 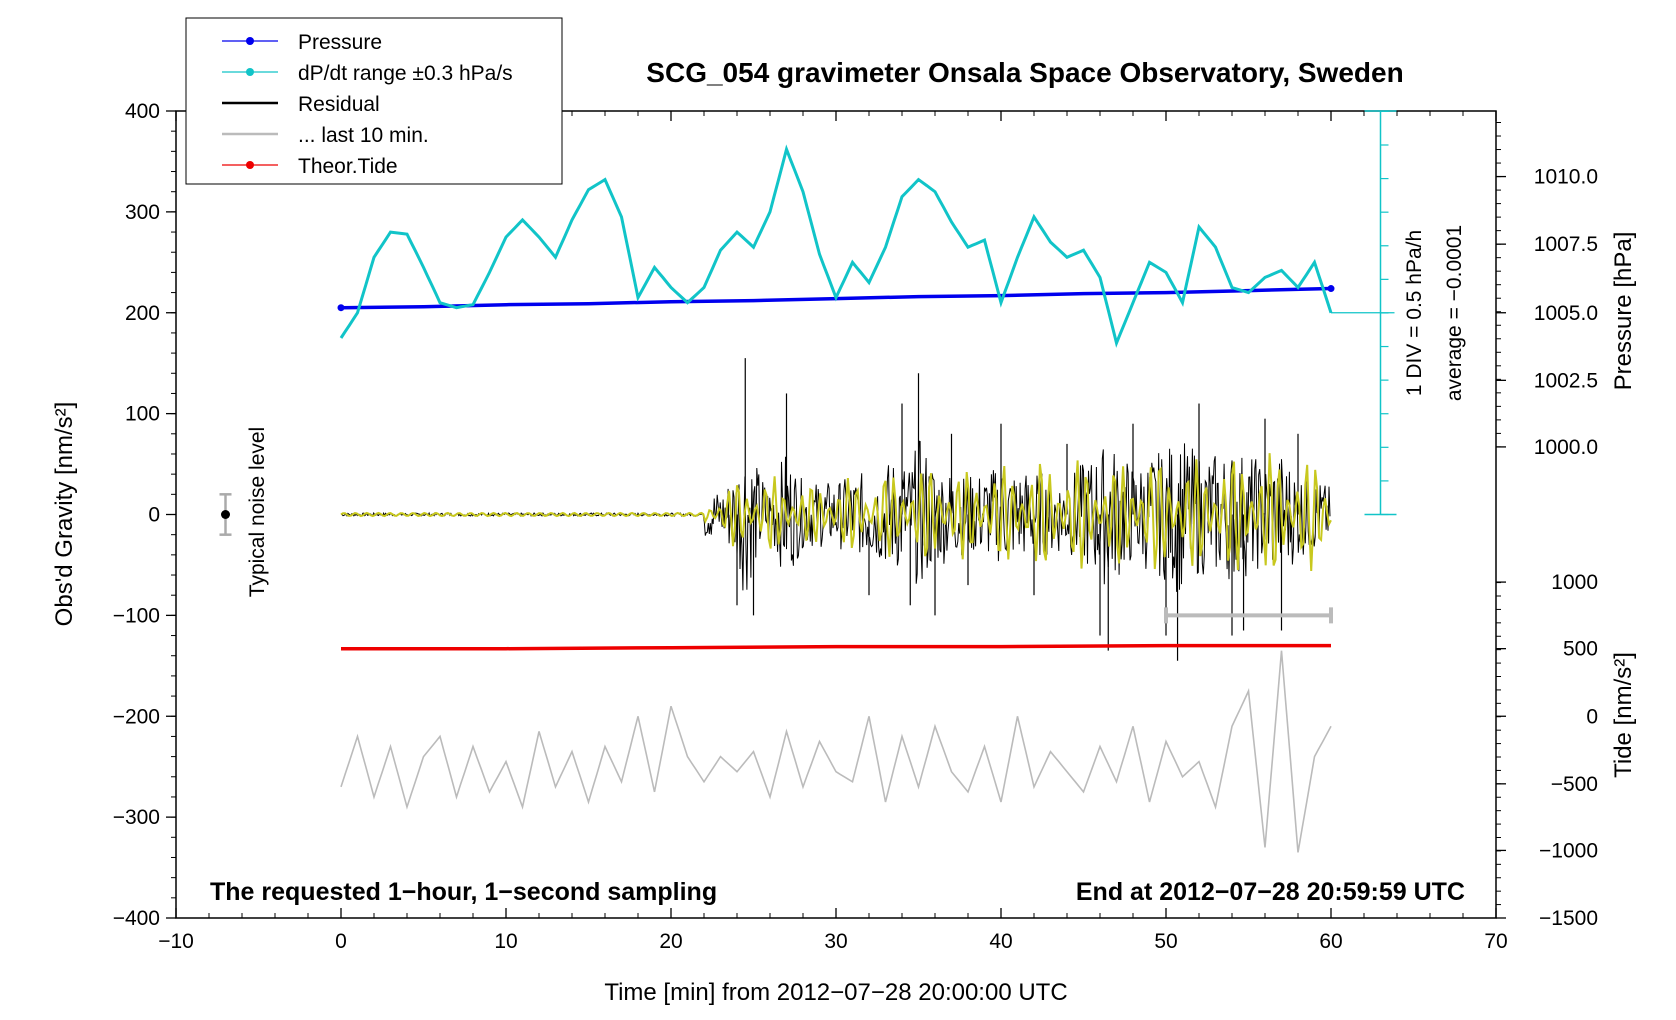 I want to click on series-theor-tide, so click(x=836, y=647).